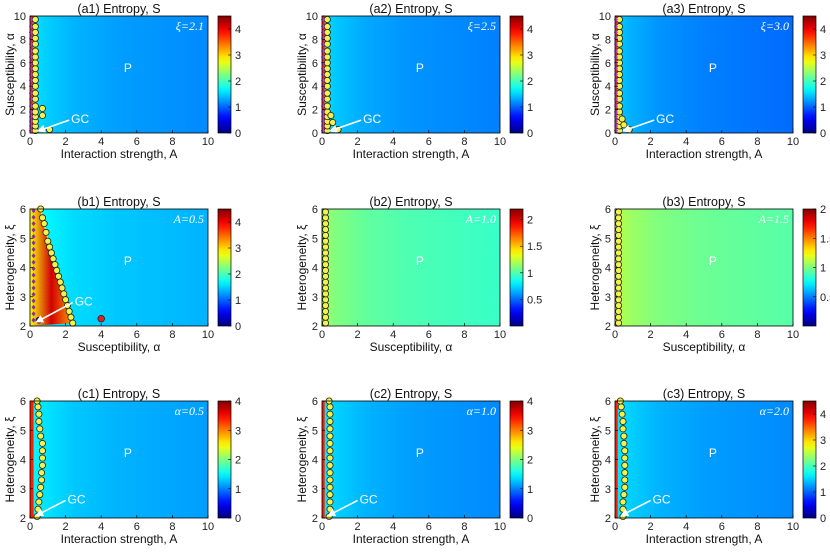 This screenshot has width=830, height=554. What do you see at coordinates (118, 9) in the screenshot?
I see `panel-title: (a1) Entropy, S` at bounding box center [118, 9].